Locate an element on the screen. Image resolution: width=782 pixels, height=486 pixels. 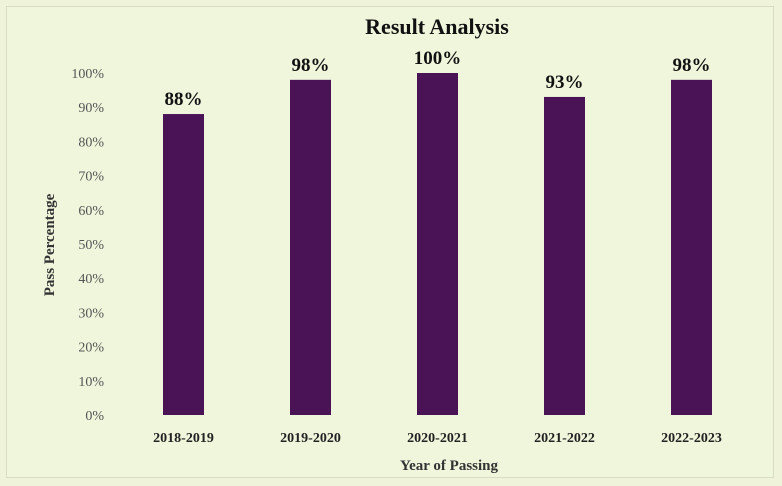
x-tick-label: 2022-2023 is located at coordinates (691, 438).